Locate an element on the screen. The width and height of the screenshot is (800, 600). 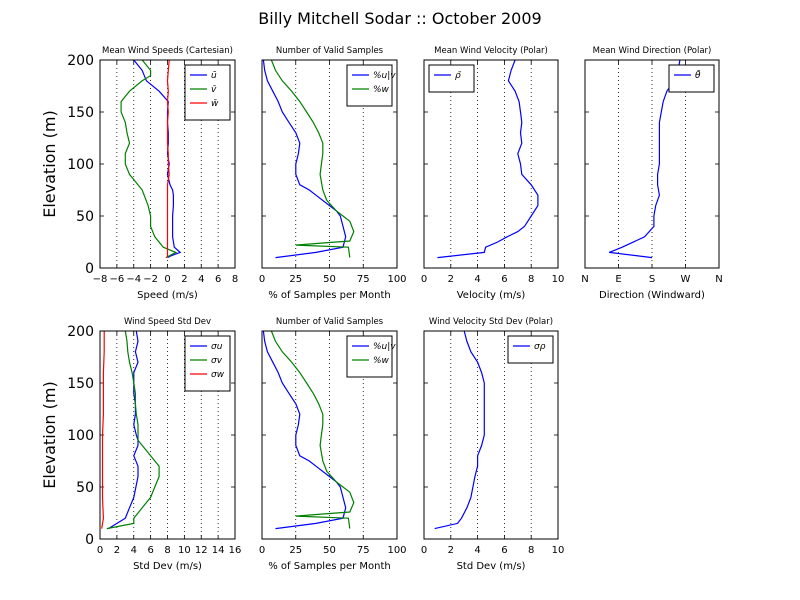
x-tick-label: W is located at coordinates (686, 279).